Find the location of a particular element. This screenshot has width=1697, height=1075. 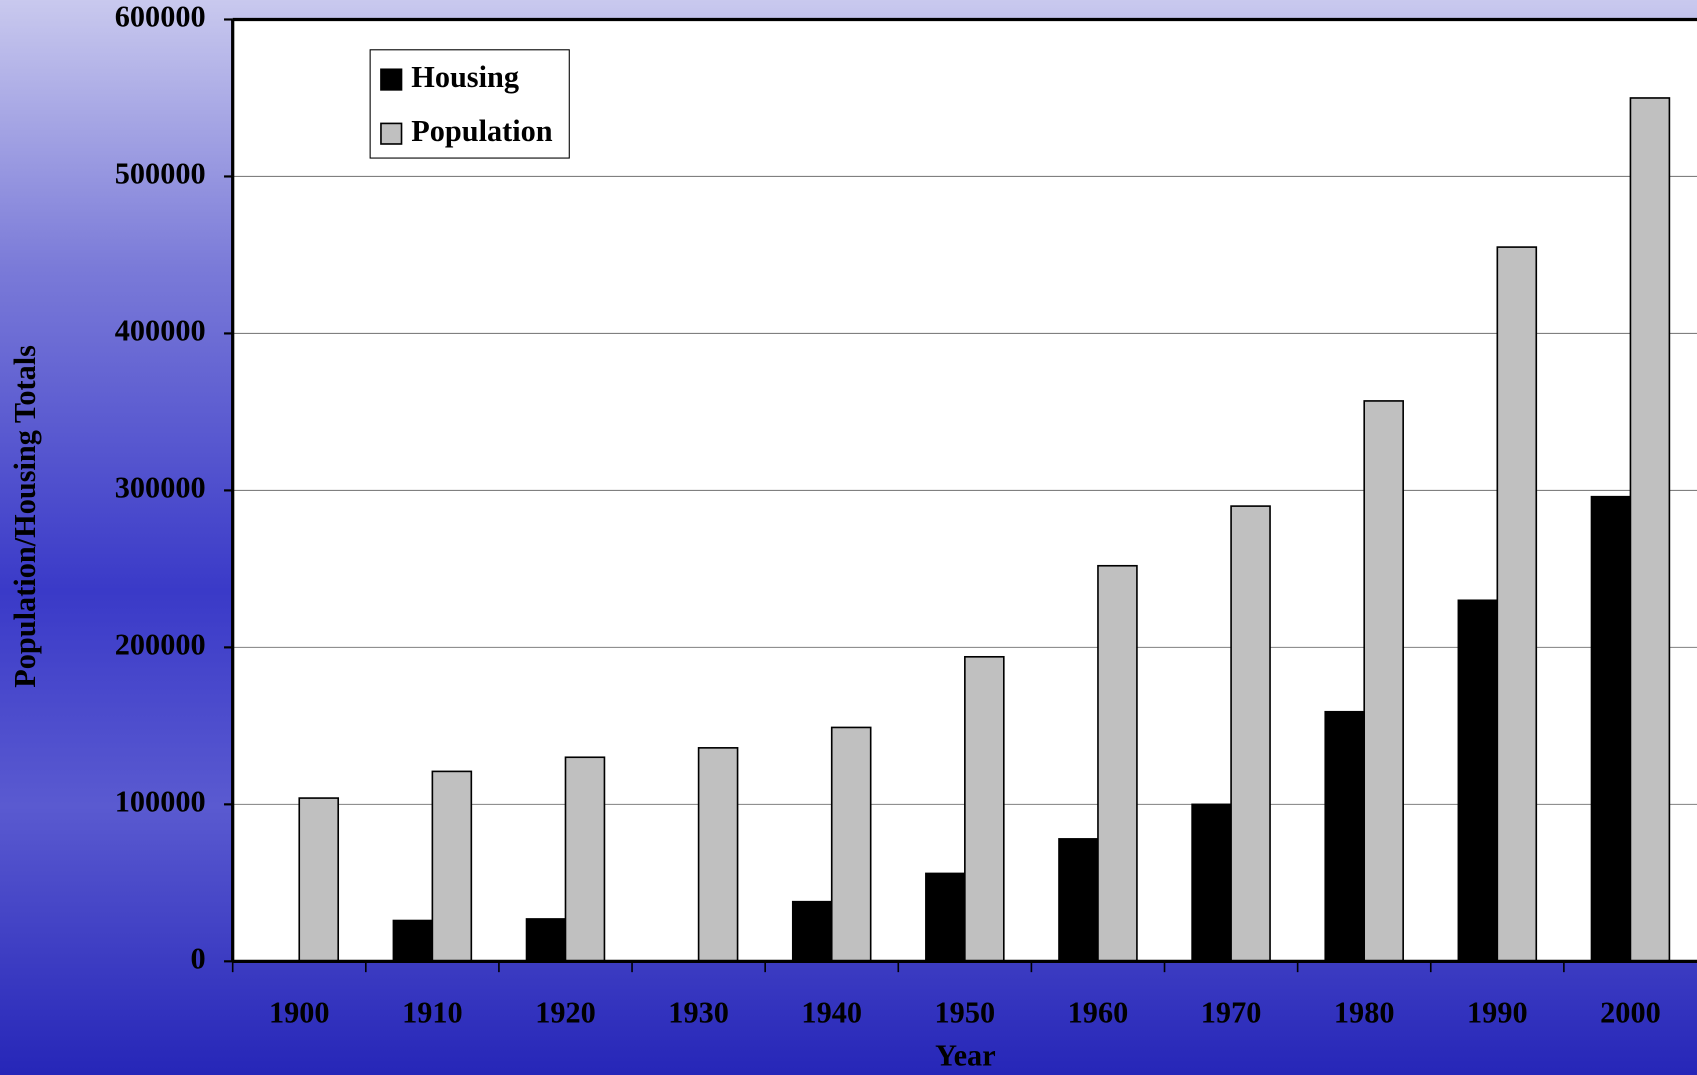

legend: Housing Population is located at coordinates (469, 104).